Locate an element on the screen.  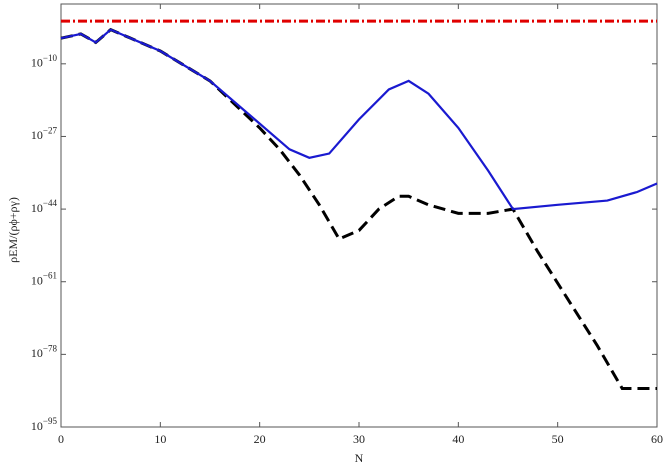
y-tick-label: 10−10 is located at coordinates (44, 61).